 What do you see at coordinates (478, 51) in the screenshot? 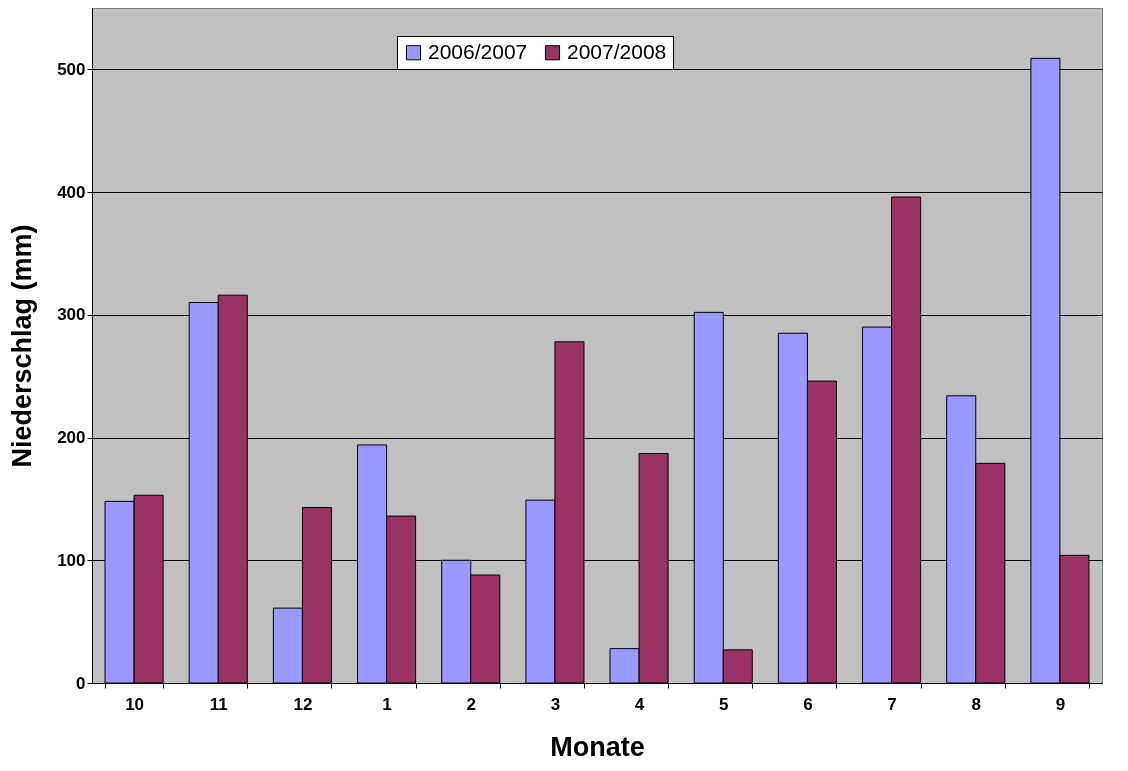
I see `legend-label: 2006/2007` at bounding box center [478, 51].